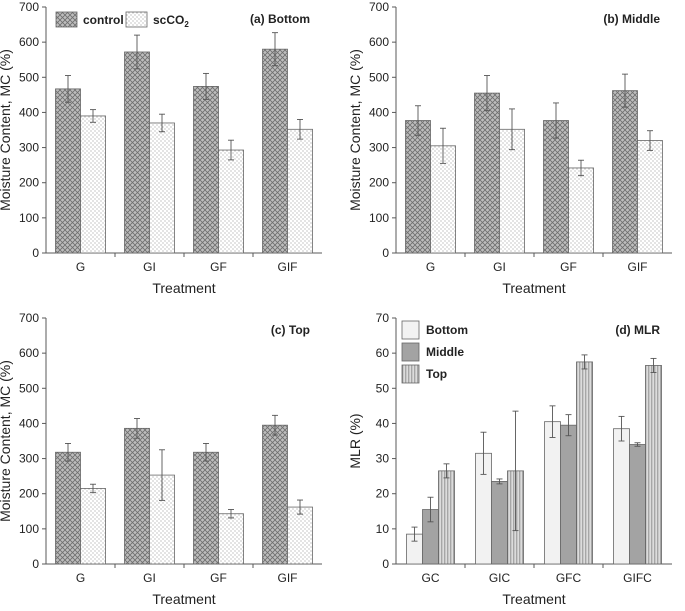 The image size is (685, 611). Describe the element at coordinates (383, 459) in the screenshot. I see `y-tick-label: 30` at that location.